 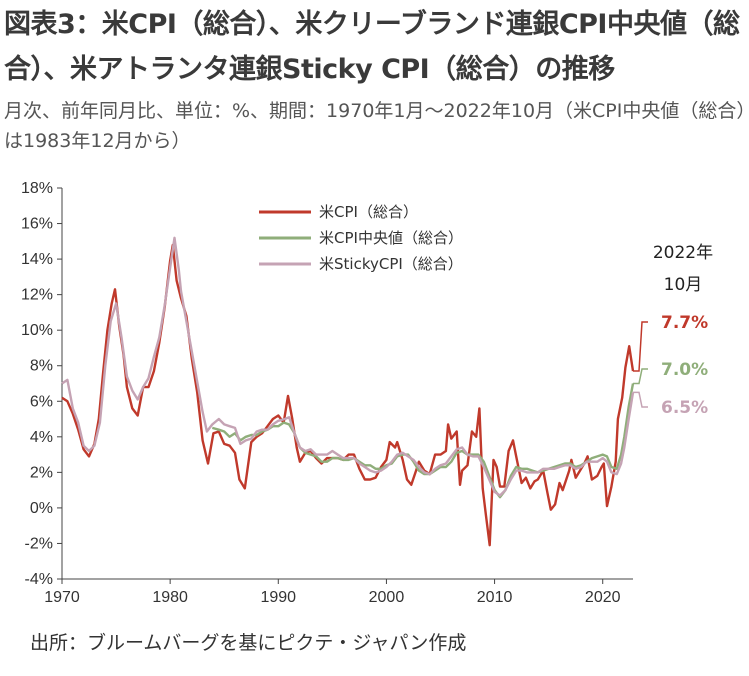 I want to click on legend-label-2: 米CPI中央値（総合）, so click(x=391, y=238).